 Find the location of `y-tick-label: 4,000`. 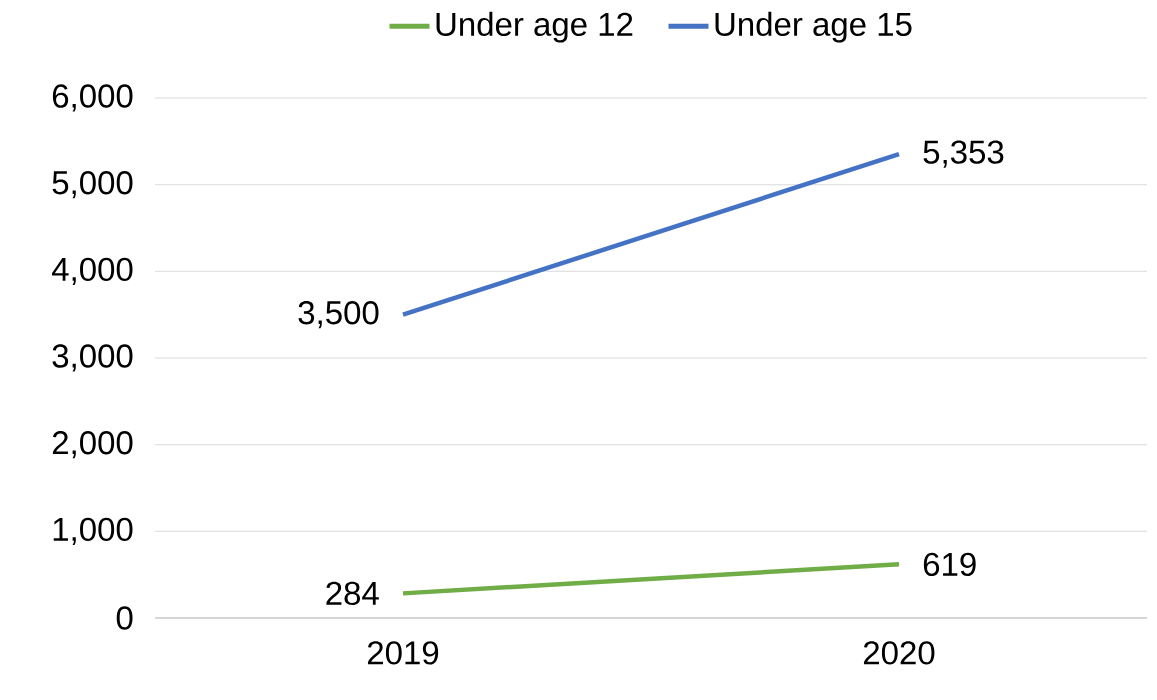

y-tick-label: 4,000 is located at coordinates (92, 271).